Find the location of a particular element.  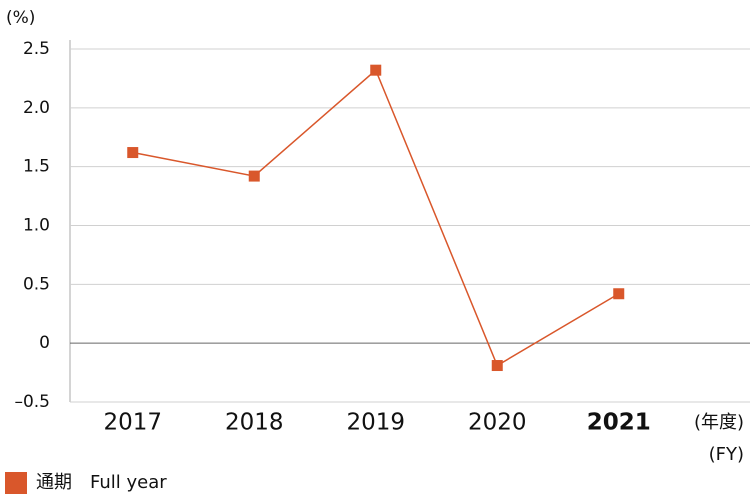

y-tick-label: 0 is located at coordinates (44, 343).